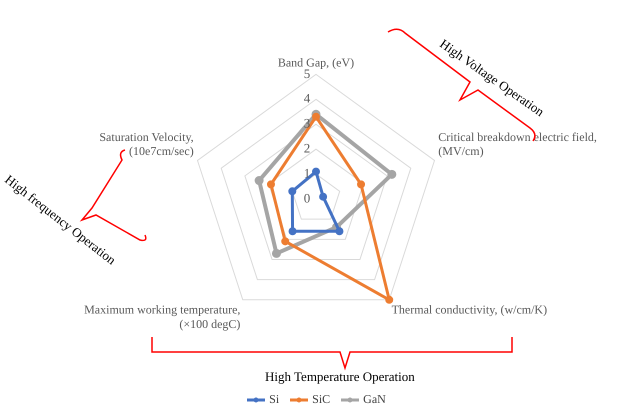  Describe the element at coordinates (340, 377) in the screenshot. I see `text: High Temperature Operation` at that location.